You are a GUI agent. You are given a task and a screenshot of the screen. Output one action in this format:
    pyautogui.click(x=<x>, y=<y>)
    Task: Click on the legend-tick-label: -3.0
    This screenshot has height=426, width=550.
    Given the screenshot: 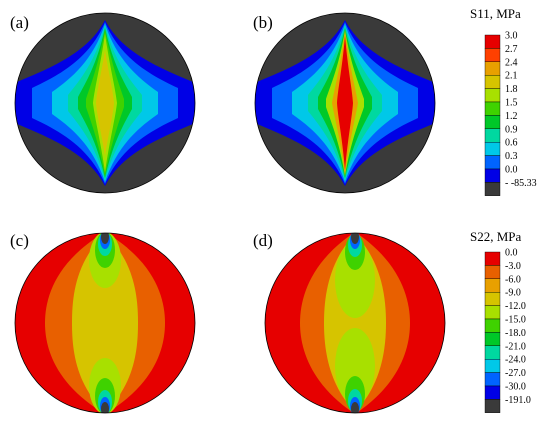 What is the action you would take?
    pyautogui.click(x=513, y=266)
    